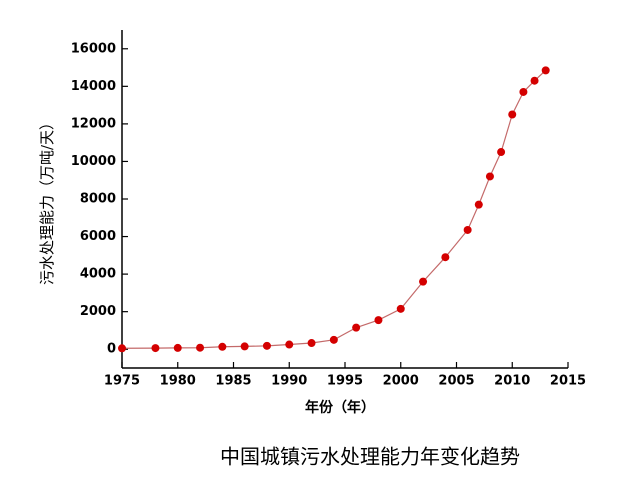 The height and width of the screenshot is (481, 640). I want to click on y-tick-label: 10000, so click(93, 161).